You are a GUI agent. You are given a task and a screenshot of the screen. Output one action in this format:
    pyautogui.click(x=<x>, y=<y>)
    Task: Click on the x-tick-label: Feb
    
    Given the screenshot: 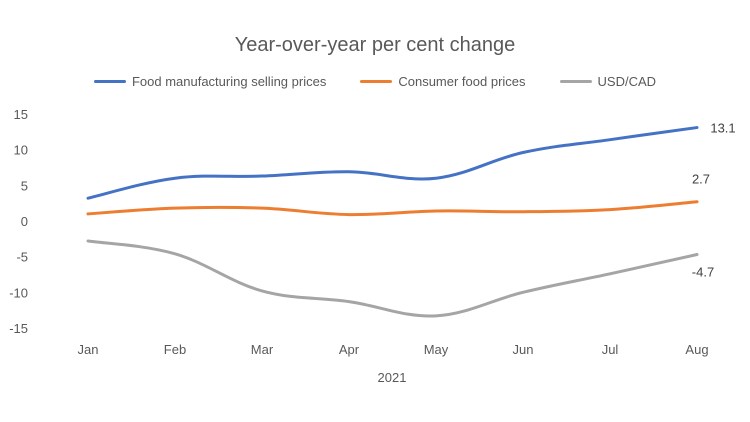 What is the action you would take?
    pyautogui.click(x=175, y=349)
    